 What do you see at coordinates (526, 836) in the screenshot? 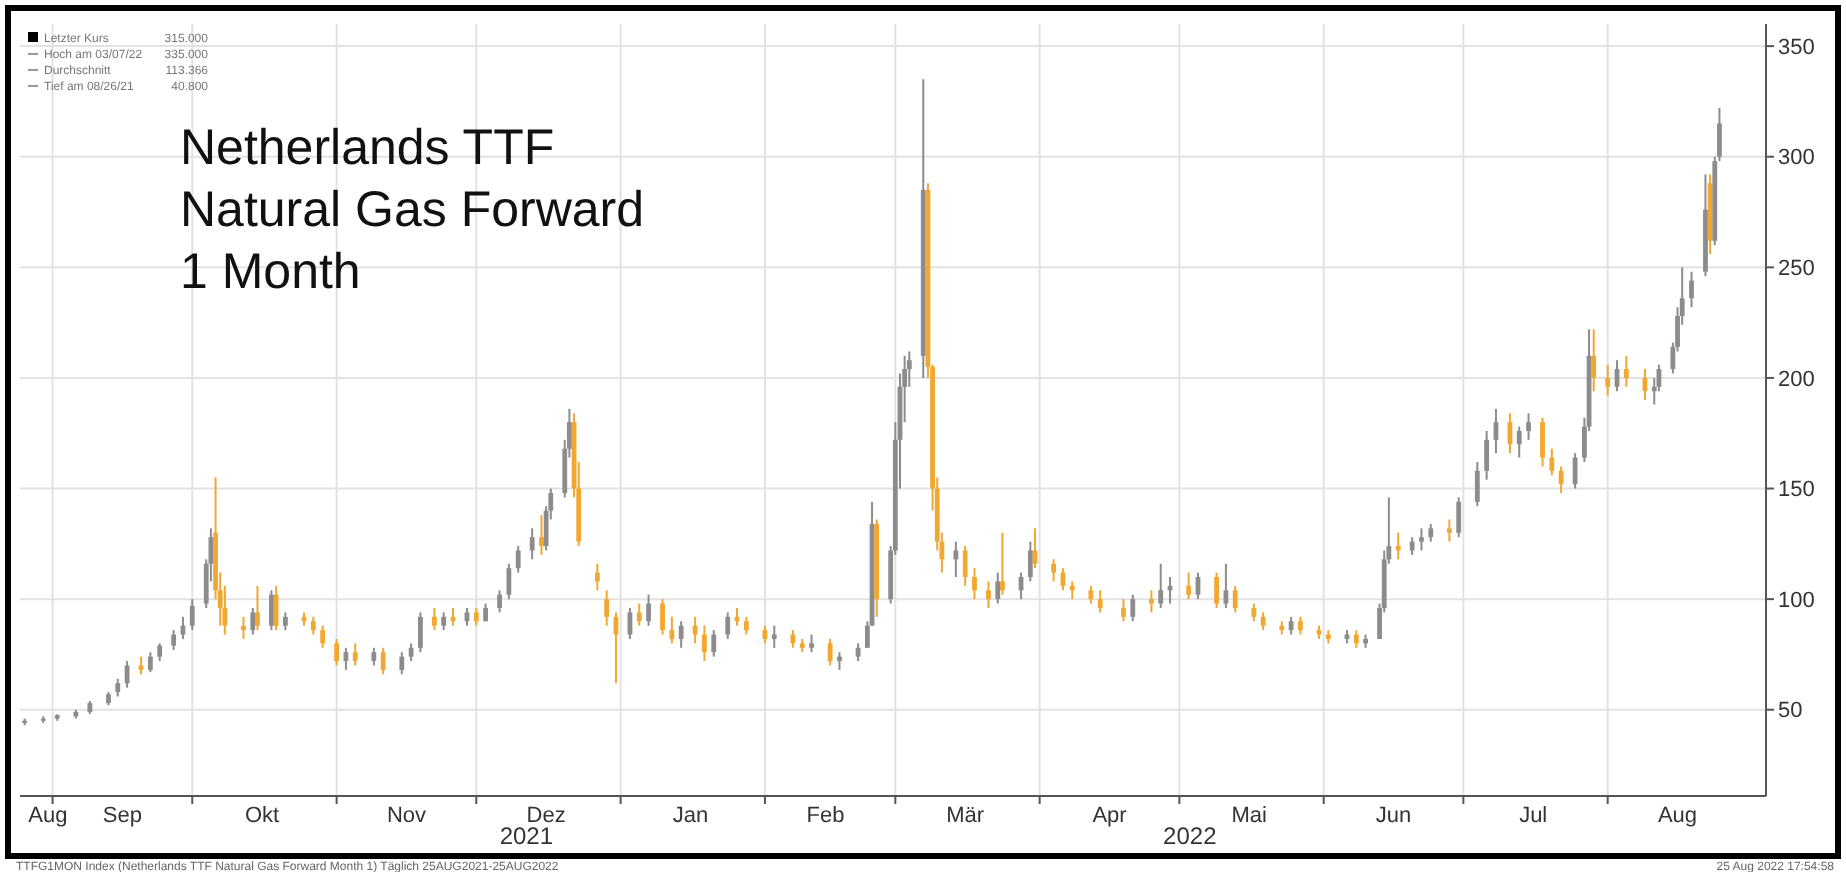
I see `text: 2021` at bounding box center [526, 836].